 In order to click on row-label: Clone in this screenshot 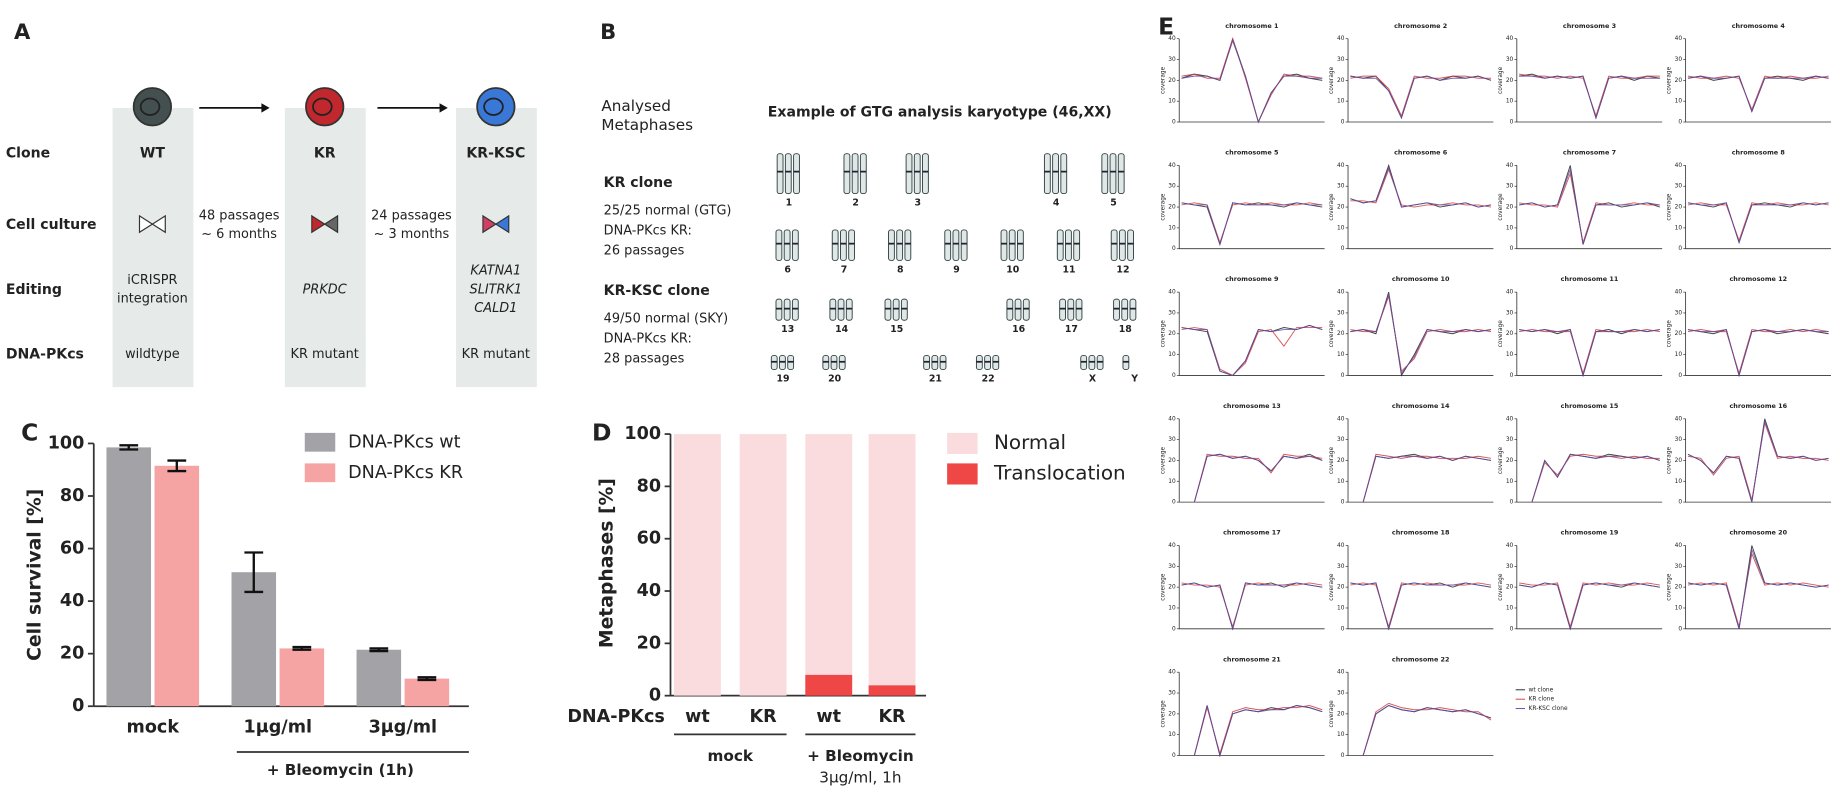, I will do `click(28, 154)`.